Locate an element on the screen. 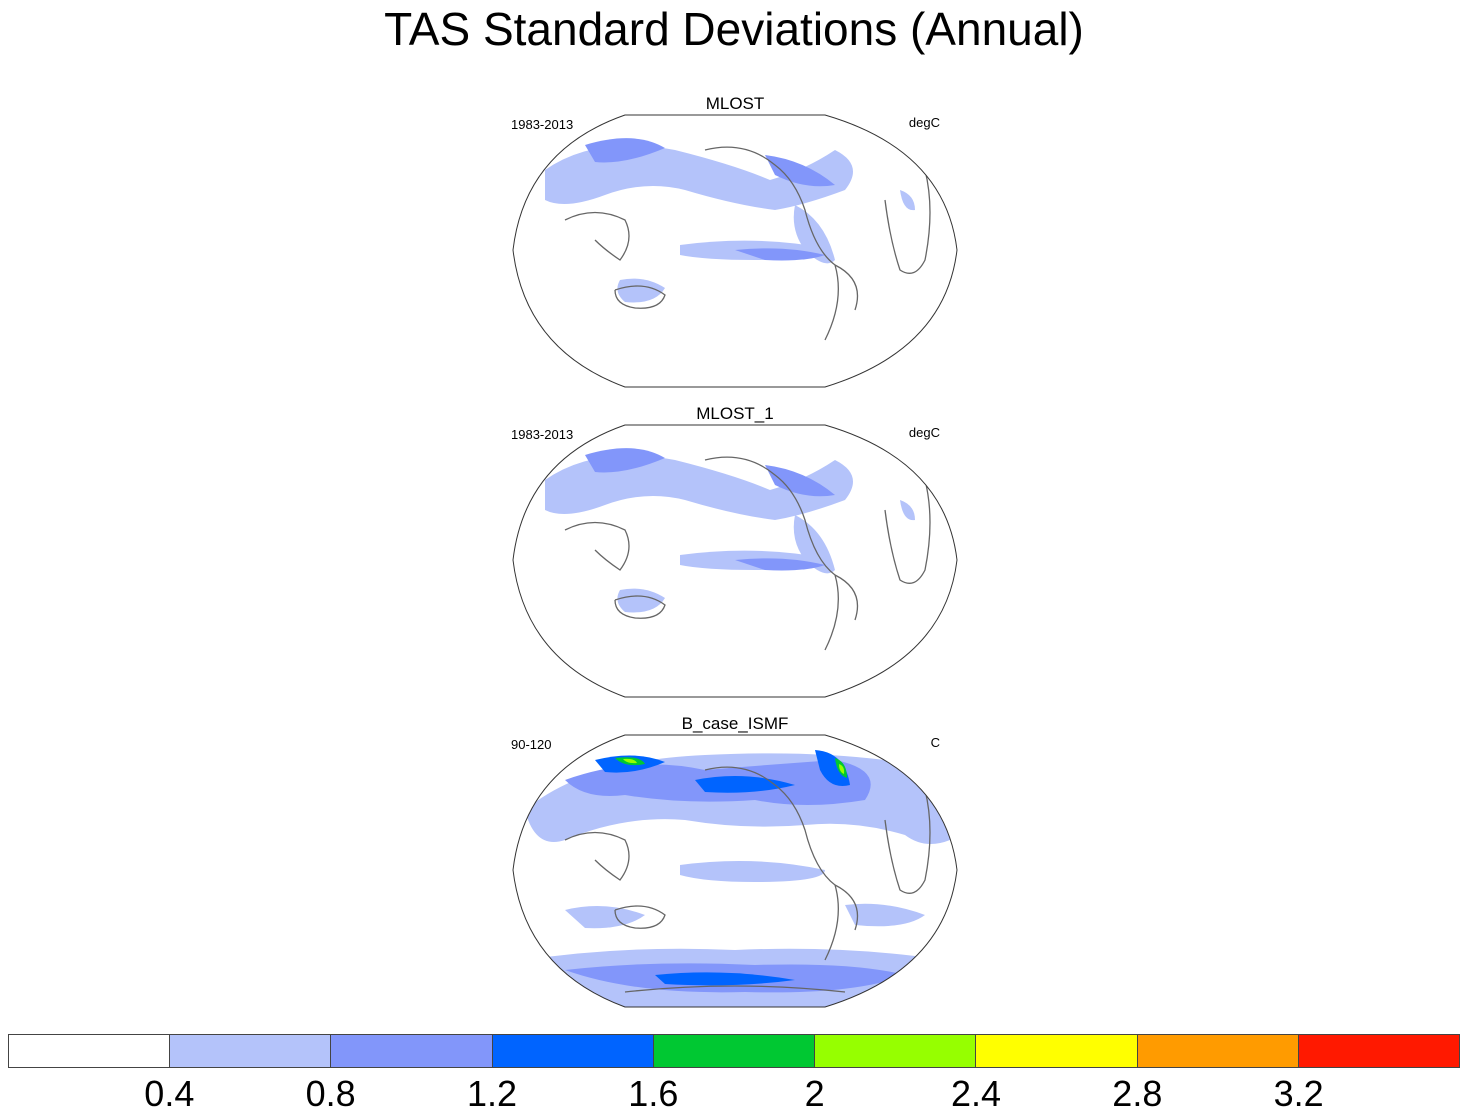 The width and height of the screenshot is (1468, 1116). colorbar-tick-label: 2.8 is located at coordinates (1137, 1093).